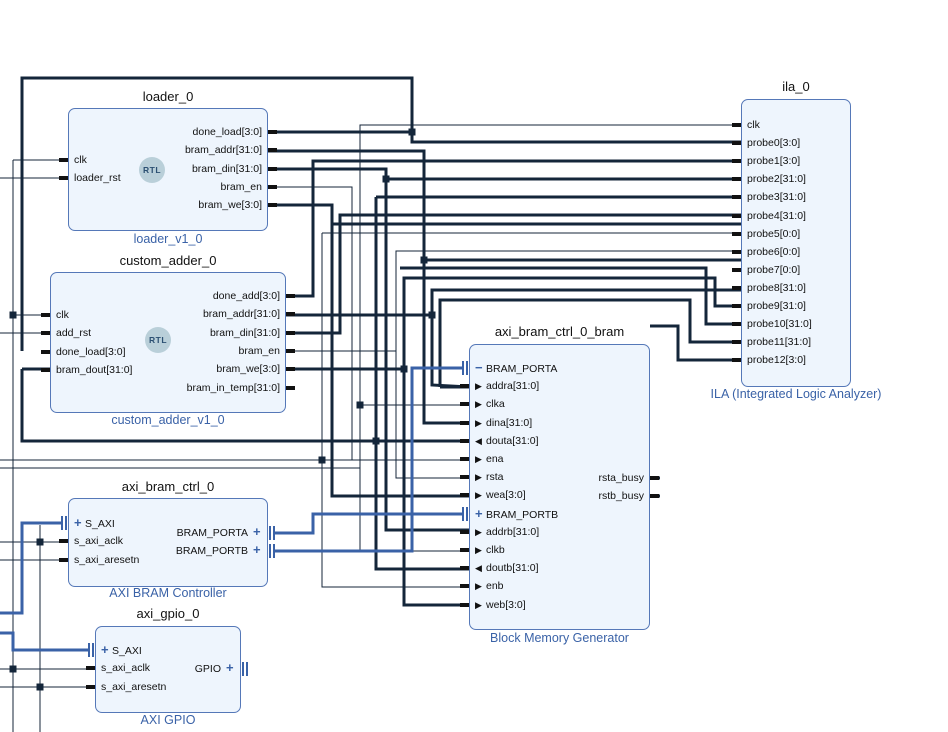  Describe the element at coordinates (212, 533) in the screenshot. I see `port-ctrl-out: BRAM_PORTA` at that location.